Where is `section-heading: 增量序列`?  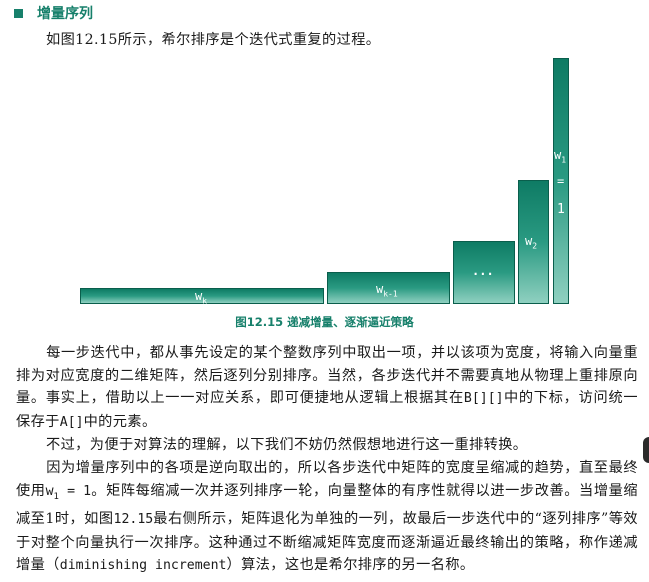 section-heading: 增量序列 is located at coordinates (53, 13).